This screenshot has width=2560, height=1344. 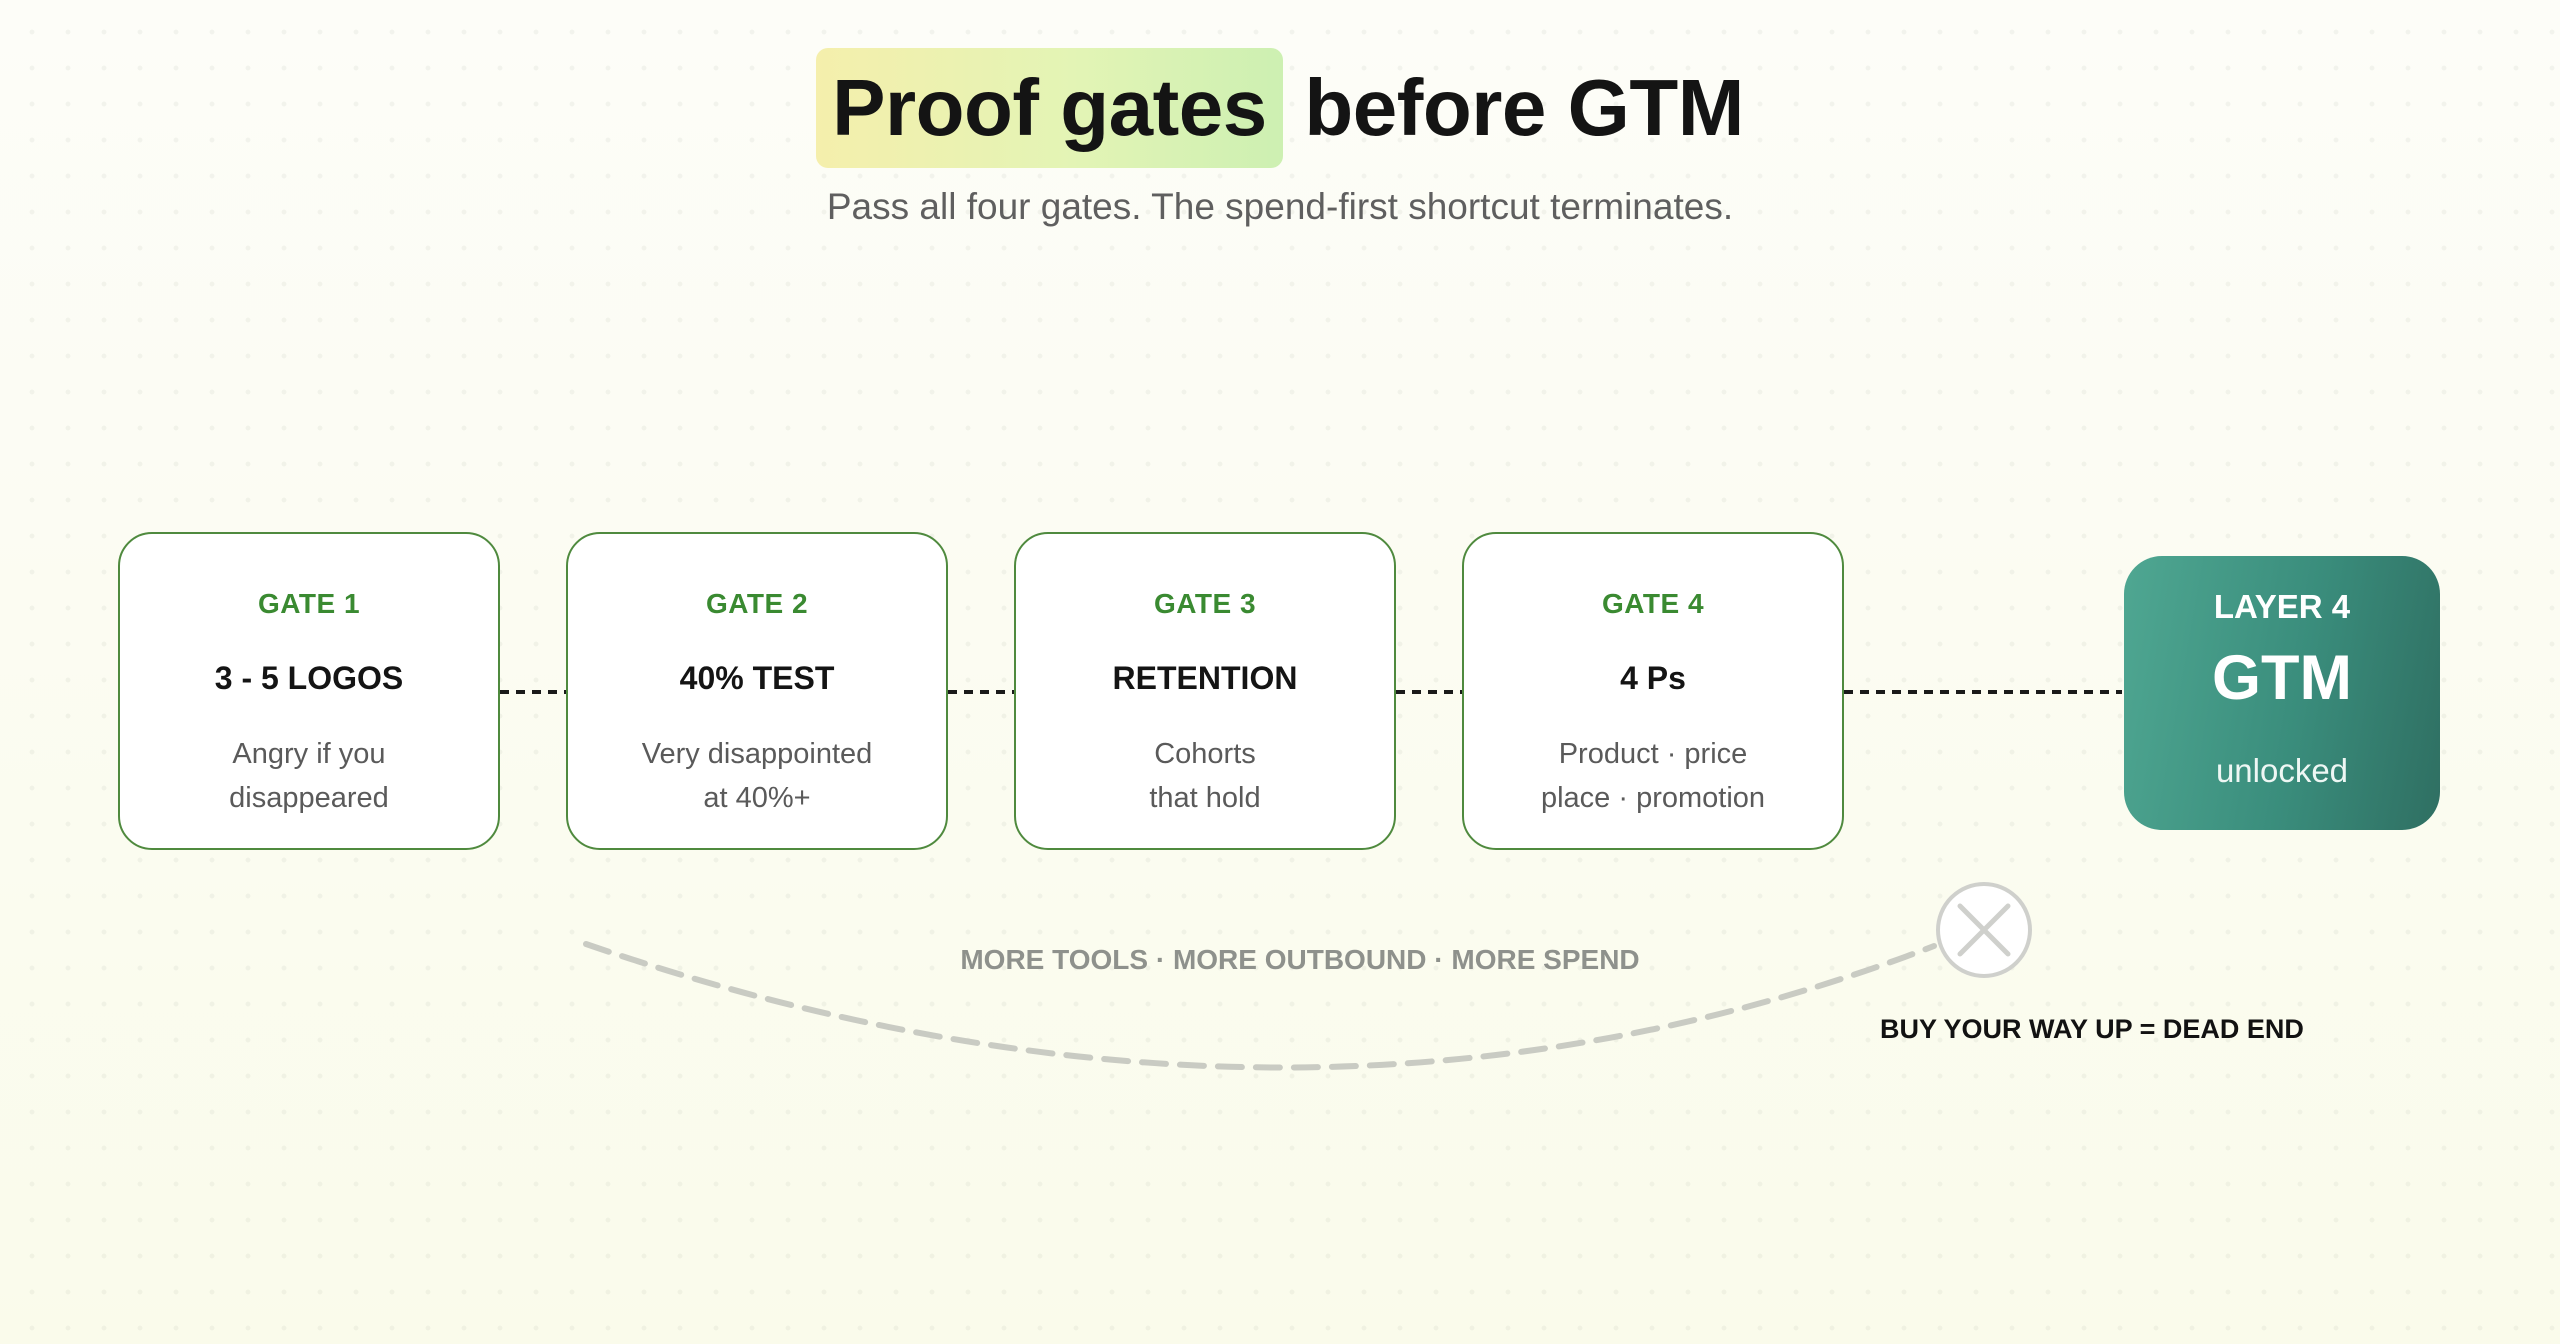 What do you see at coordinates (309, 678) in the screenshot?
I see `gate-name: 3 - 5 LOGOS` at bounding box center [309, 678].